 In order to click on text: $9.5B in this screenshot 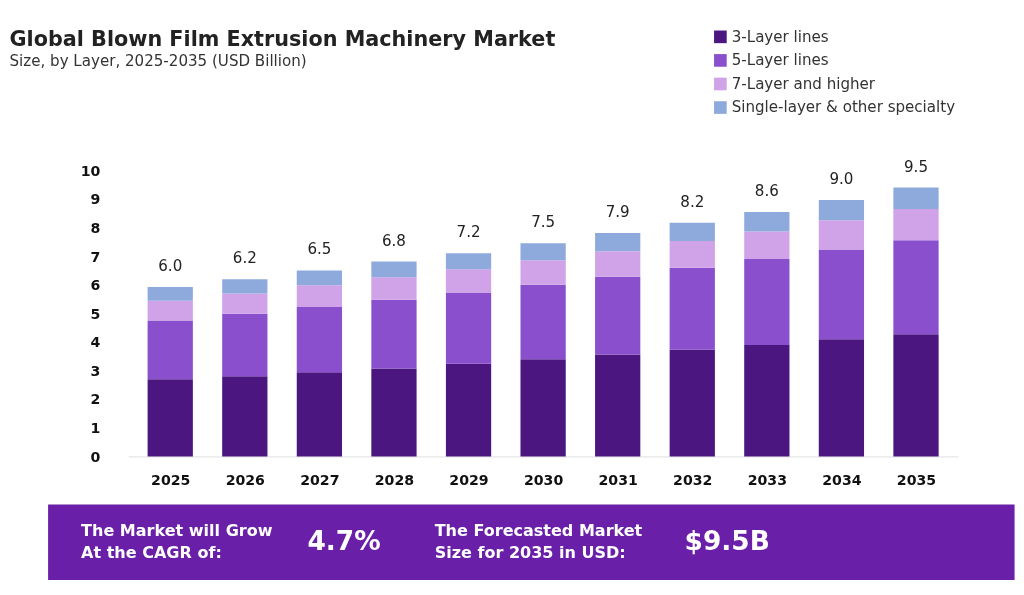, I will do `click(727, 540)`.